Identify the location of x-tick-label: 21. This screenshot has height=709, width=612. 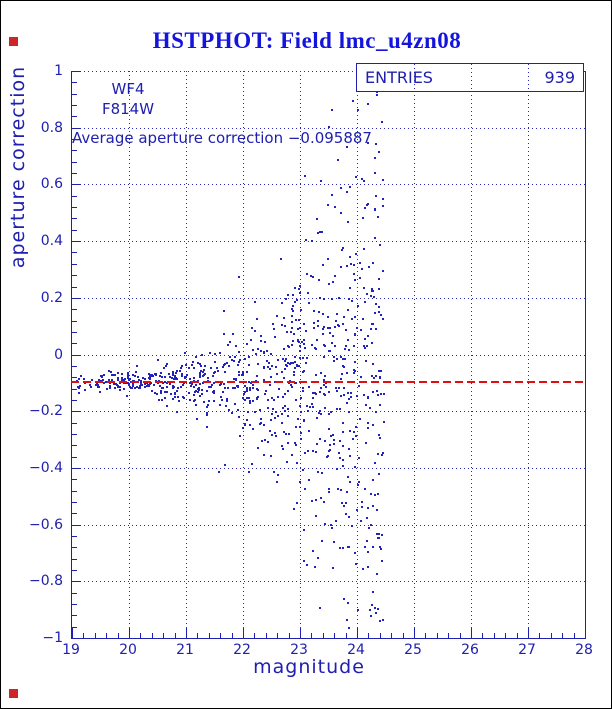
(185, 650).